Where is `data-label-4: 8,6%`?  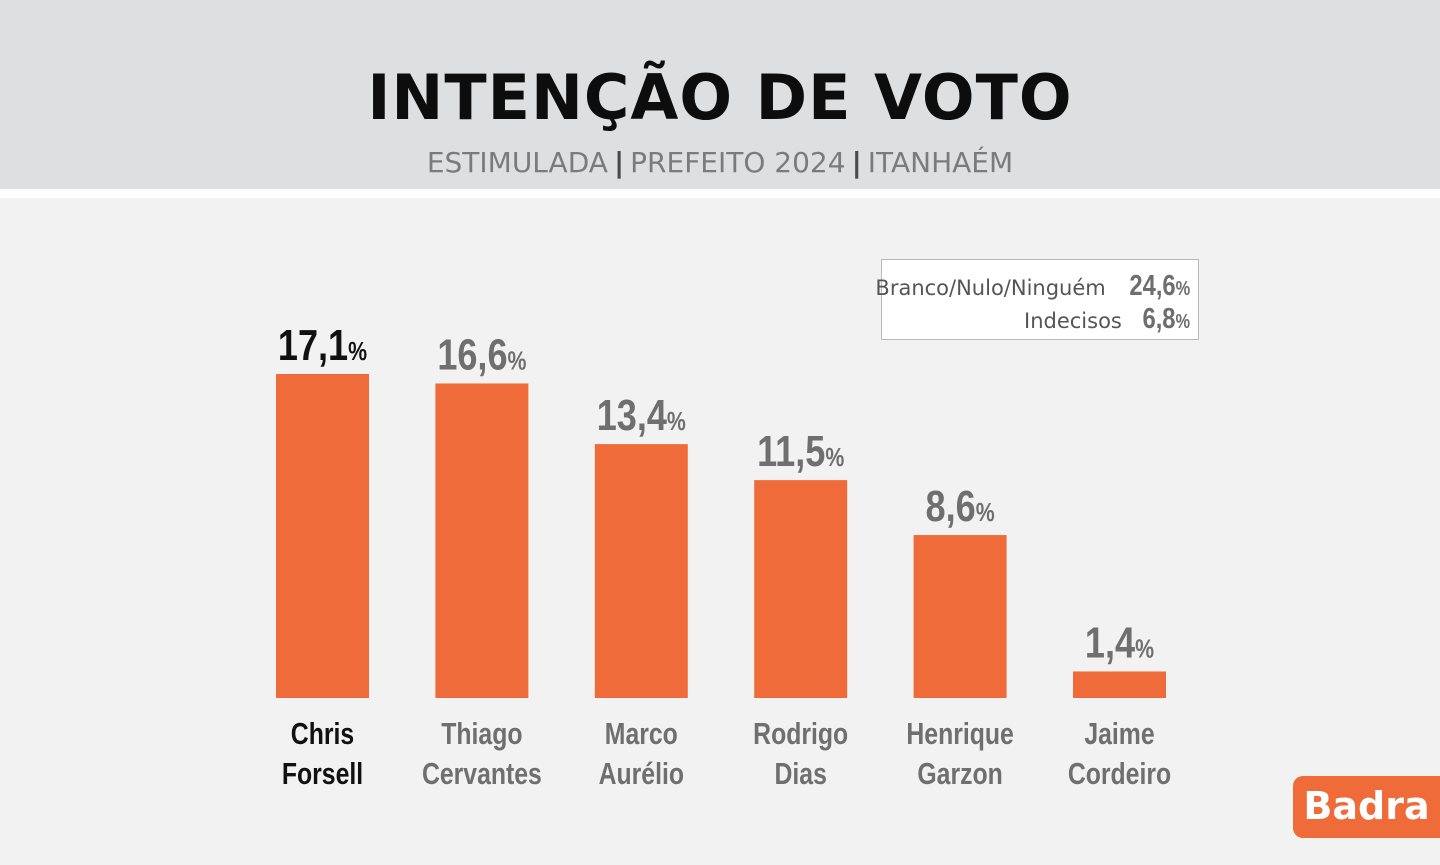 data-label-4: 8,6% is located at coordinates (960, 506).